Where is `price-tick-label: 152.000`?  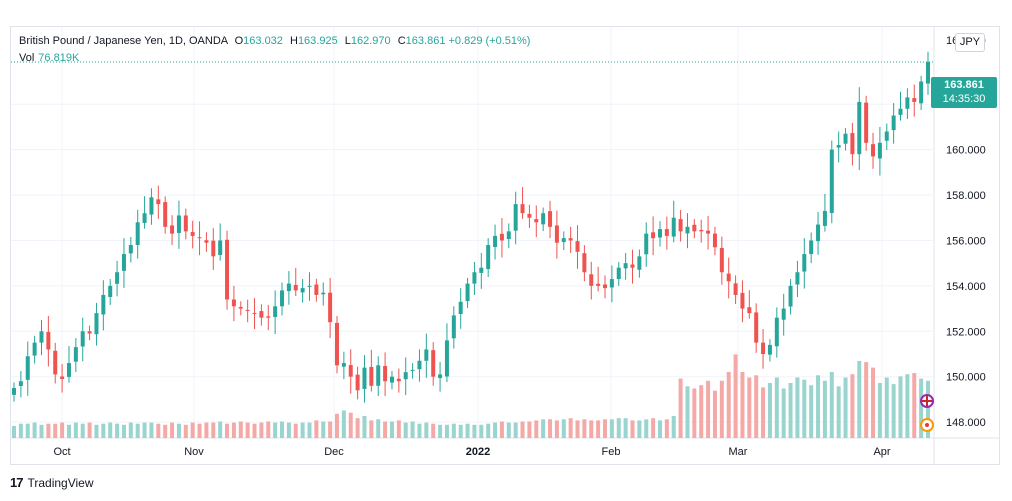
price-tick-label: 152.000 is located at coordinates (966, 332).